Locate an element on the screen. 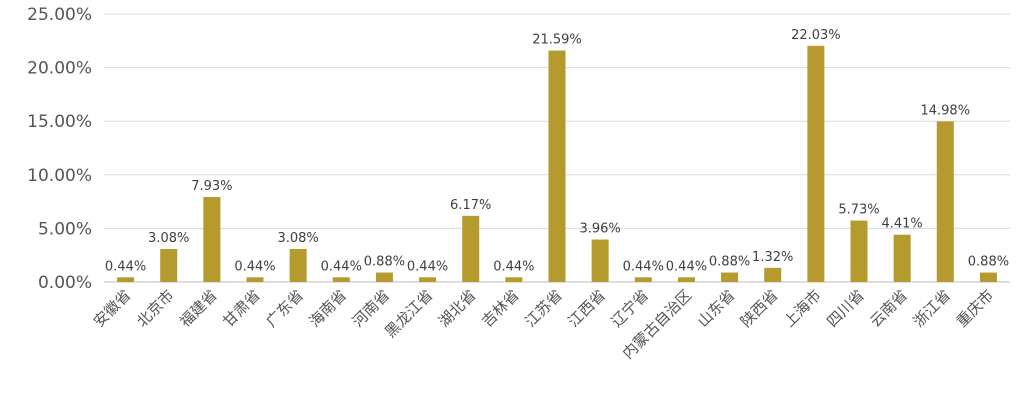 Image resolution: width=1024 pixels, height=410 pixels. y-tick-label: 25.00% is located at coordinates (59, 15).